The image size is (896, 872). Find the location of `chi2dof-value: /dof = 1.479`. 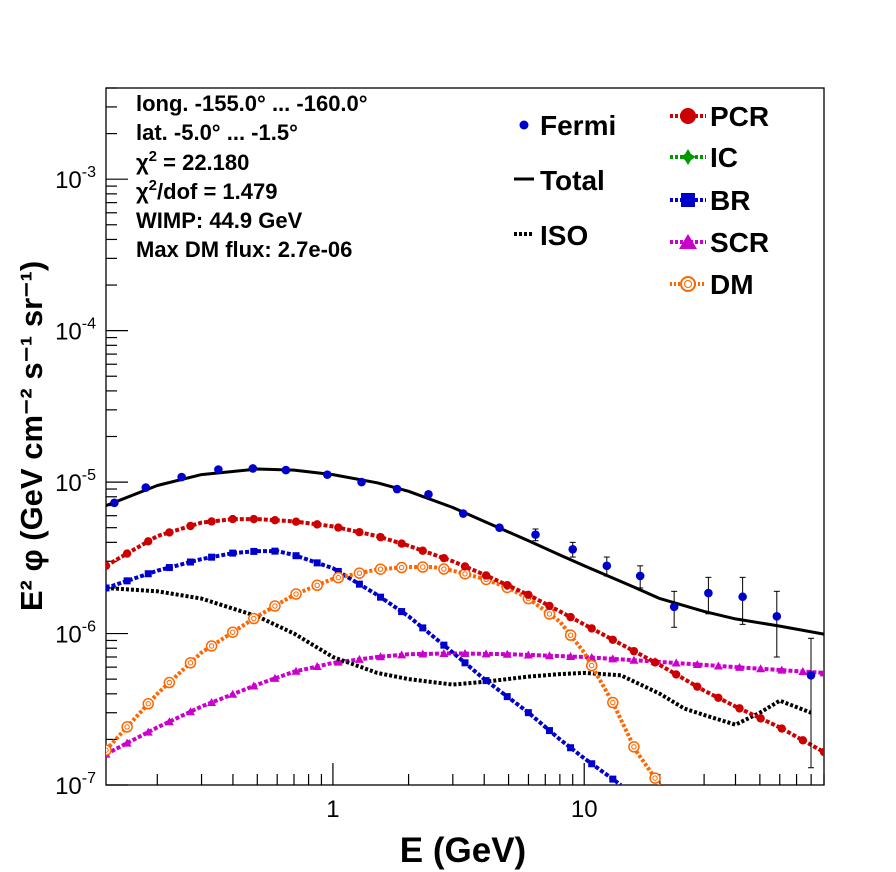

chi2dof-value: /dof = 1.479 is located at coordinates (217, 191).